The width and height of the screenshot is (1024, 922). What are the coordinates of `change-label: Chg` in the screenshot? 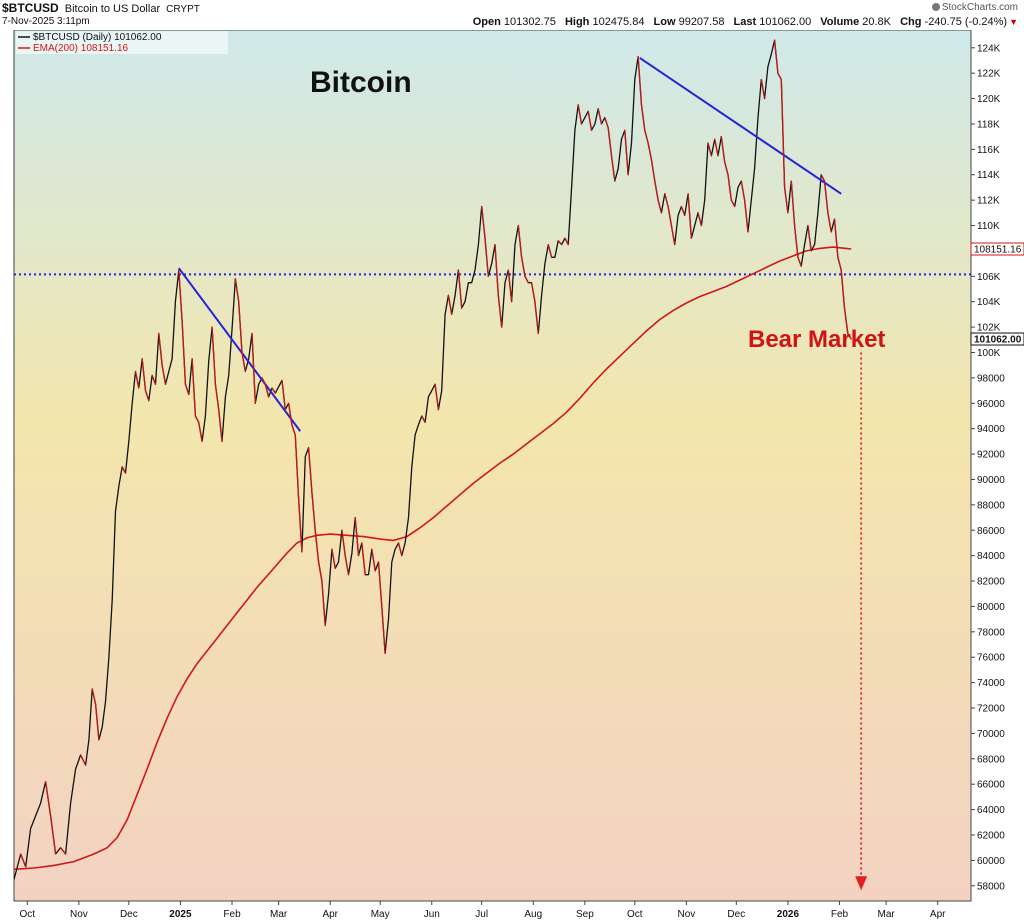 It's located at (911, 22).